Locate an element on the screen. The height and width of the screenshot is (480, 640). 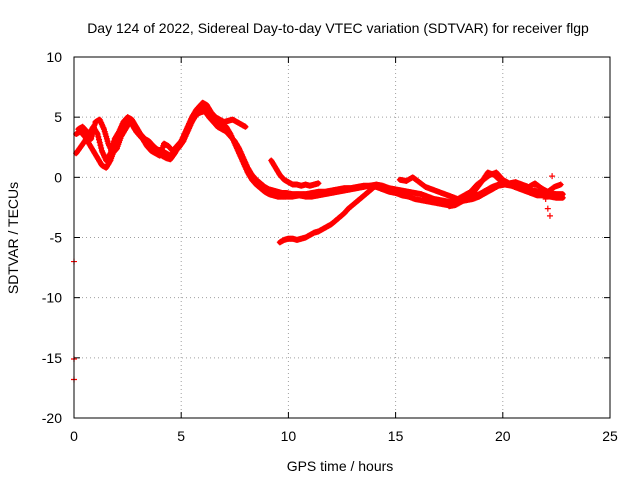
y-tick-label: 10 is located at coordinates (54, 57).